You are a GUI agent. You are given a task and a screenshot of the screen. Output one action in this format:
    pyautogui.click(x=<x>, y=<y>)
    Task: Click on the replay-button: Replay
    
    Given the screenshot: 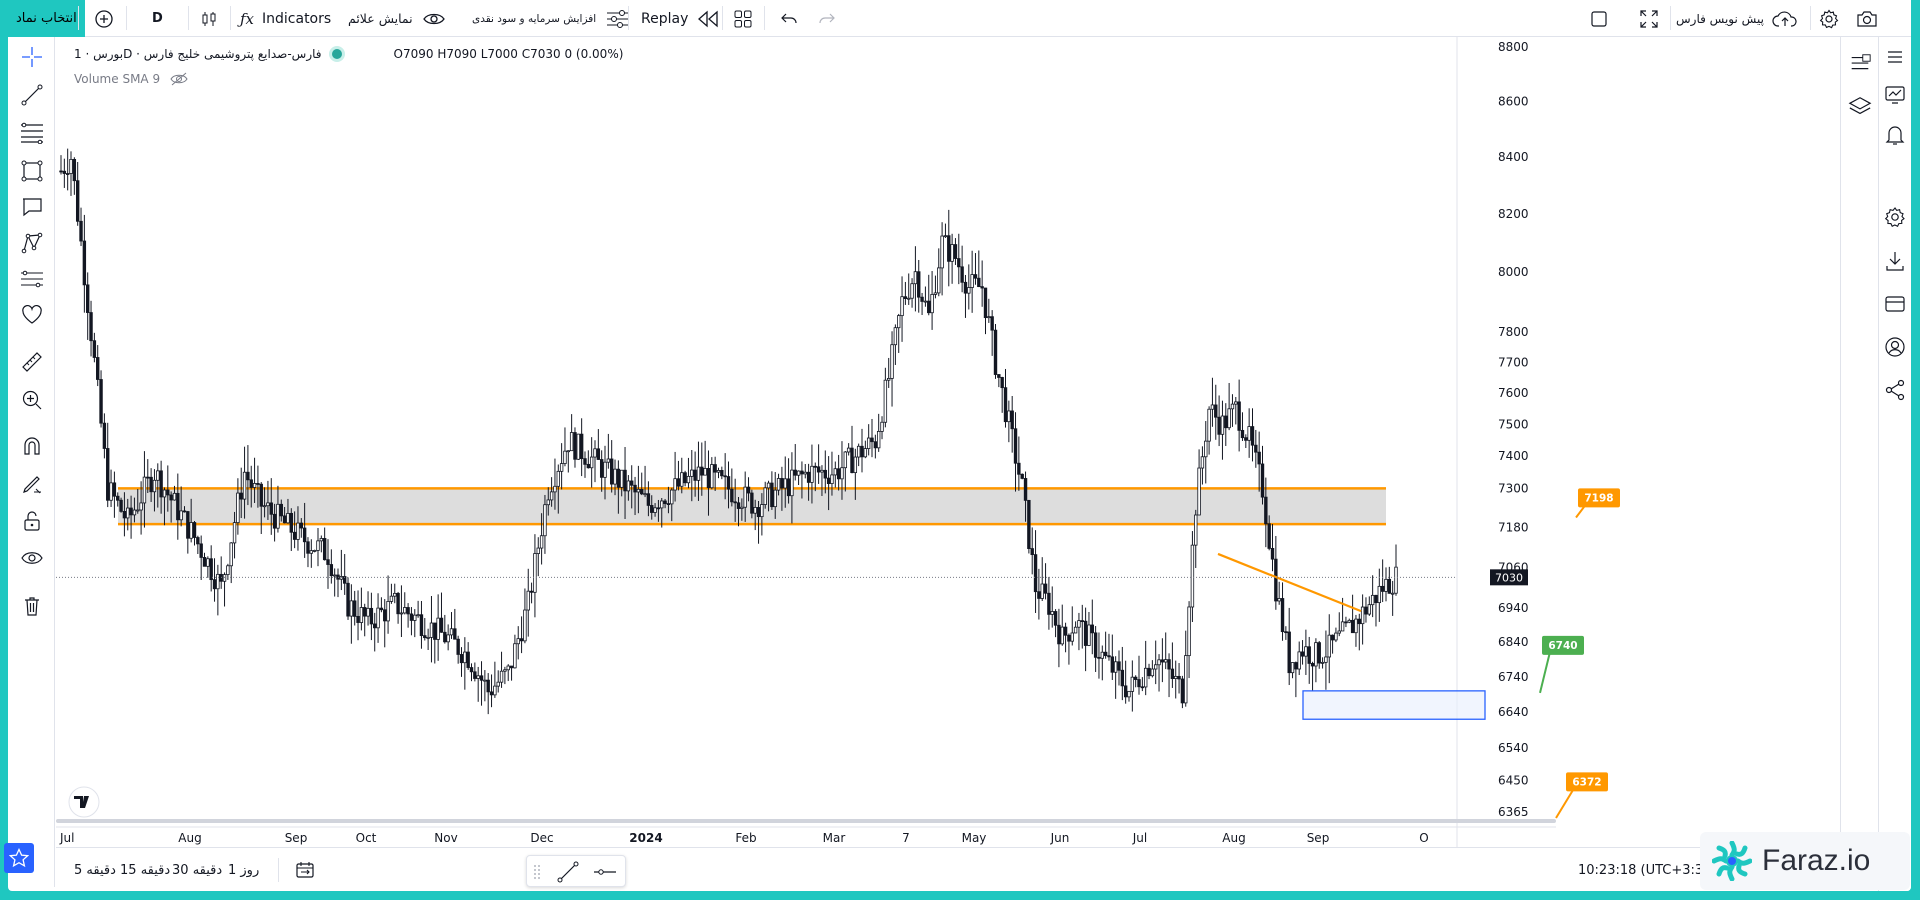 What is the action you would take?
    pyautogui.click(x=680, y=18)
    